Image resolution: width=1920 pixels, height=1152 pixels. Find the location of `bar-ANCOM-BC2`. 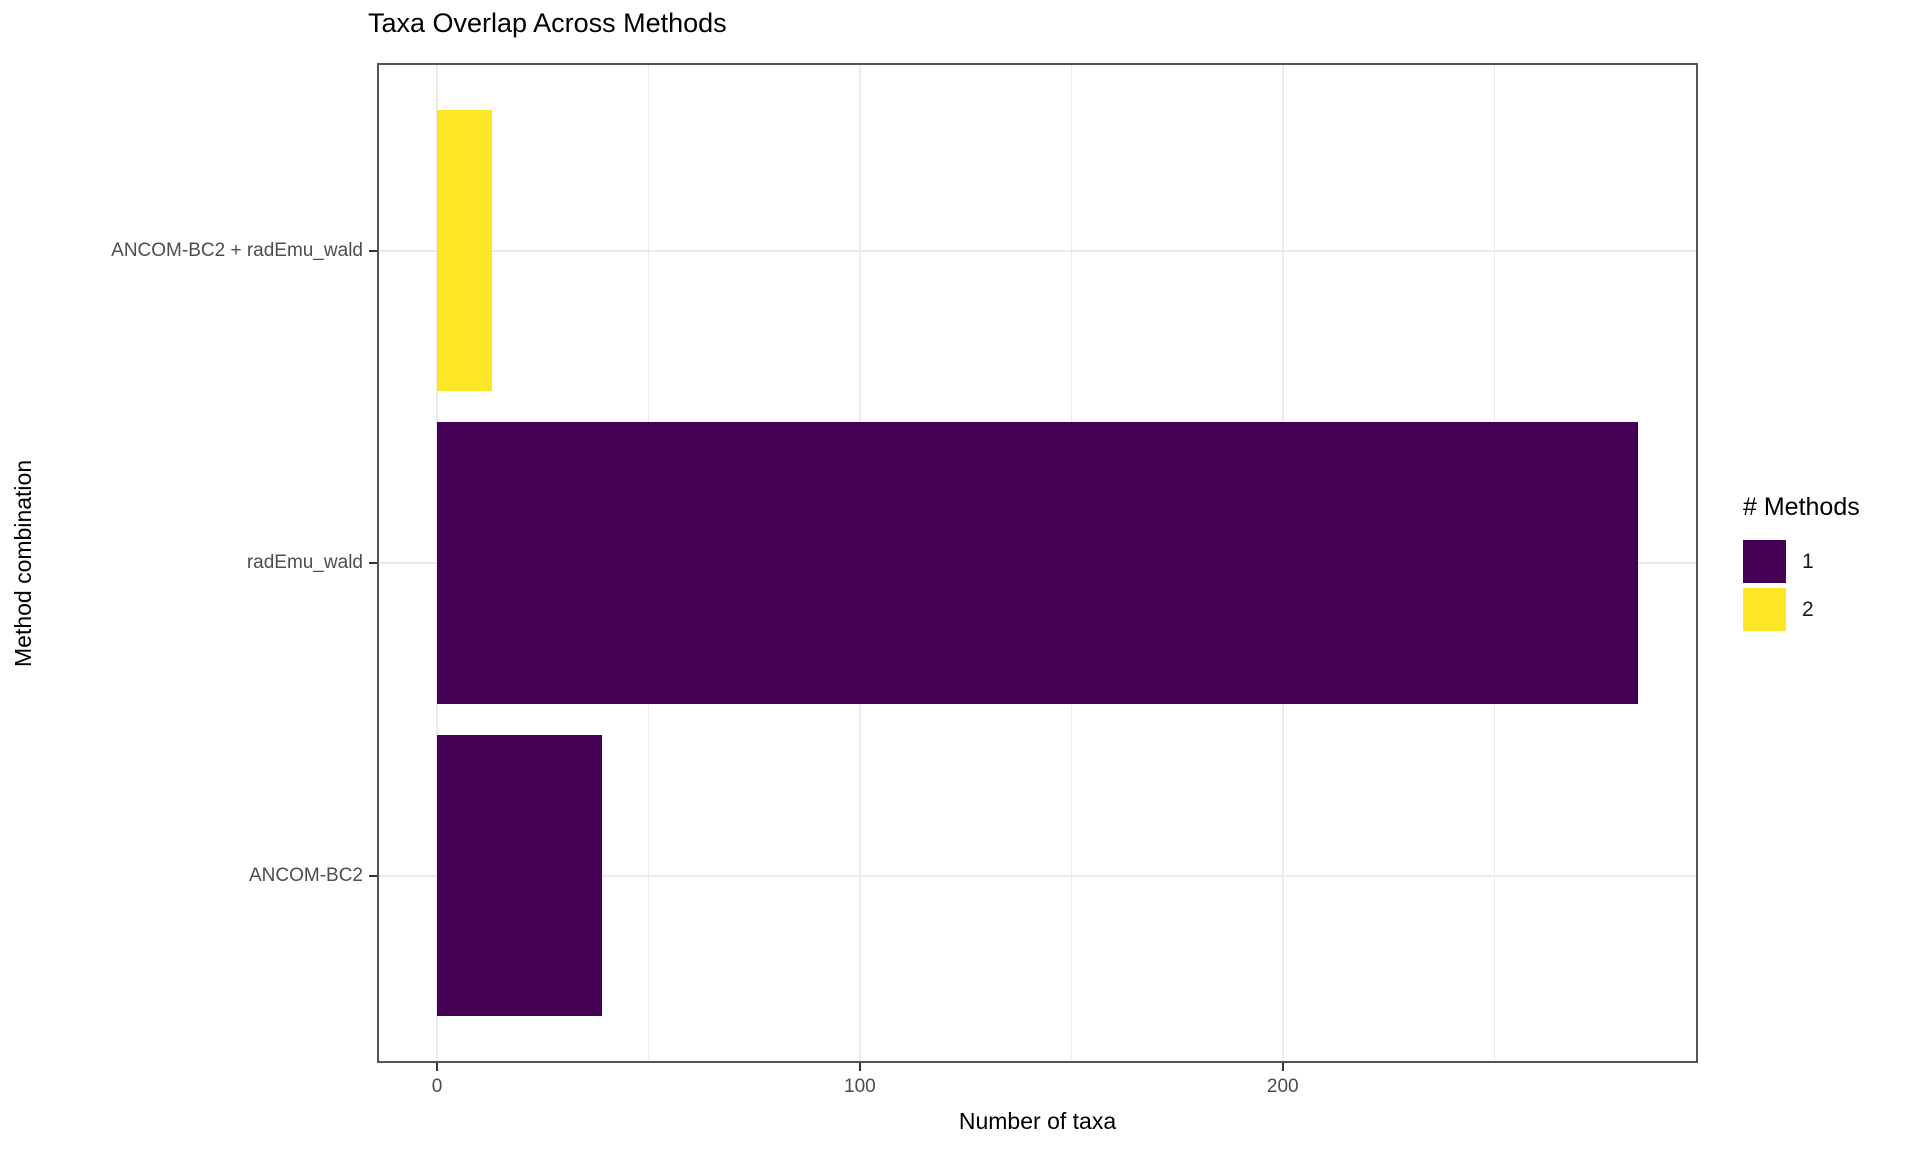

bar-ANCOM-BC2 is located at coordinates (519, 875).